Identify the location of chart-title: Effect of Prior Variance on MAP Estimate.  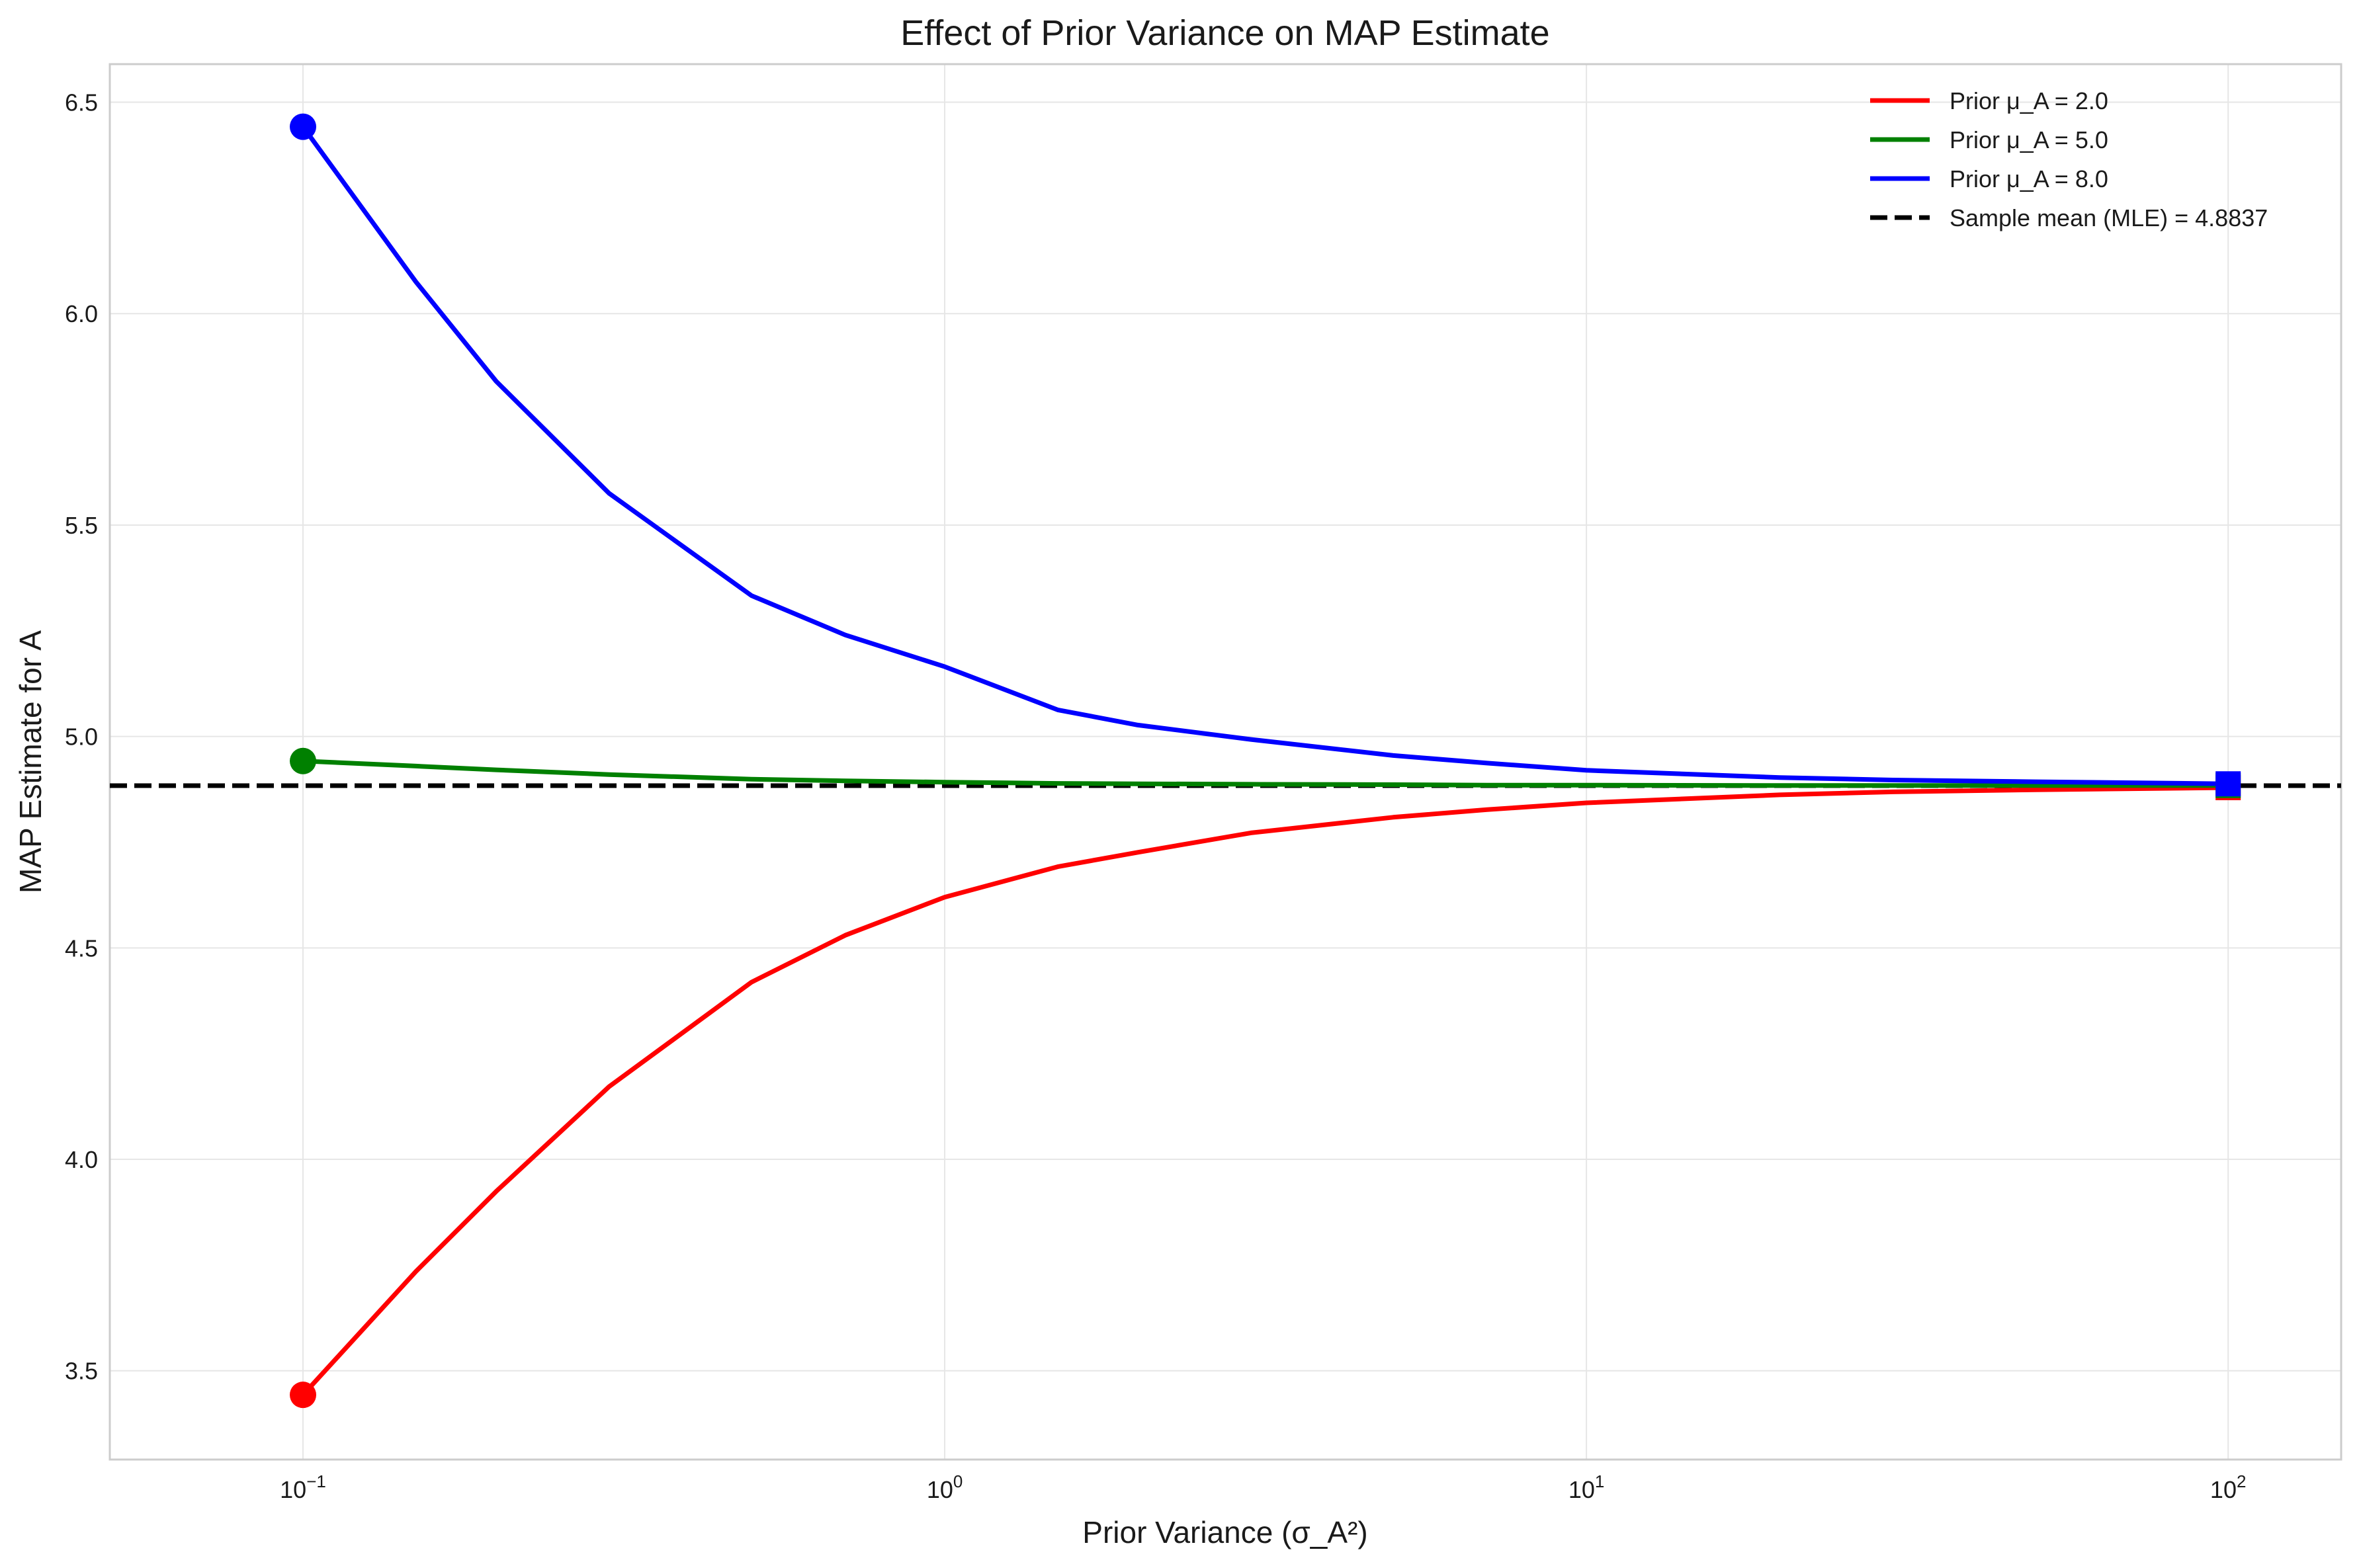
(1225, 33).